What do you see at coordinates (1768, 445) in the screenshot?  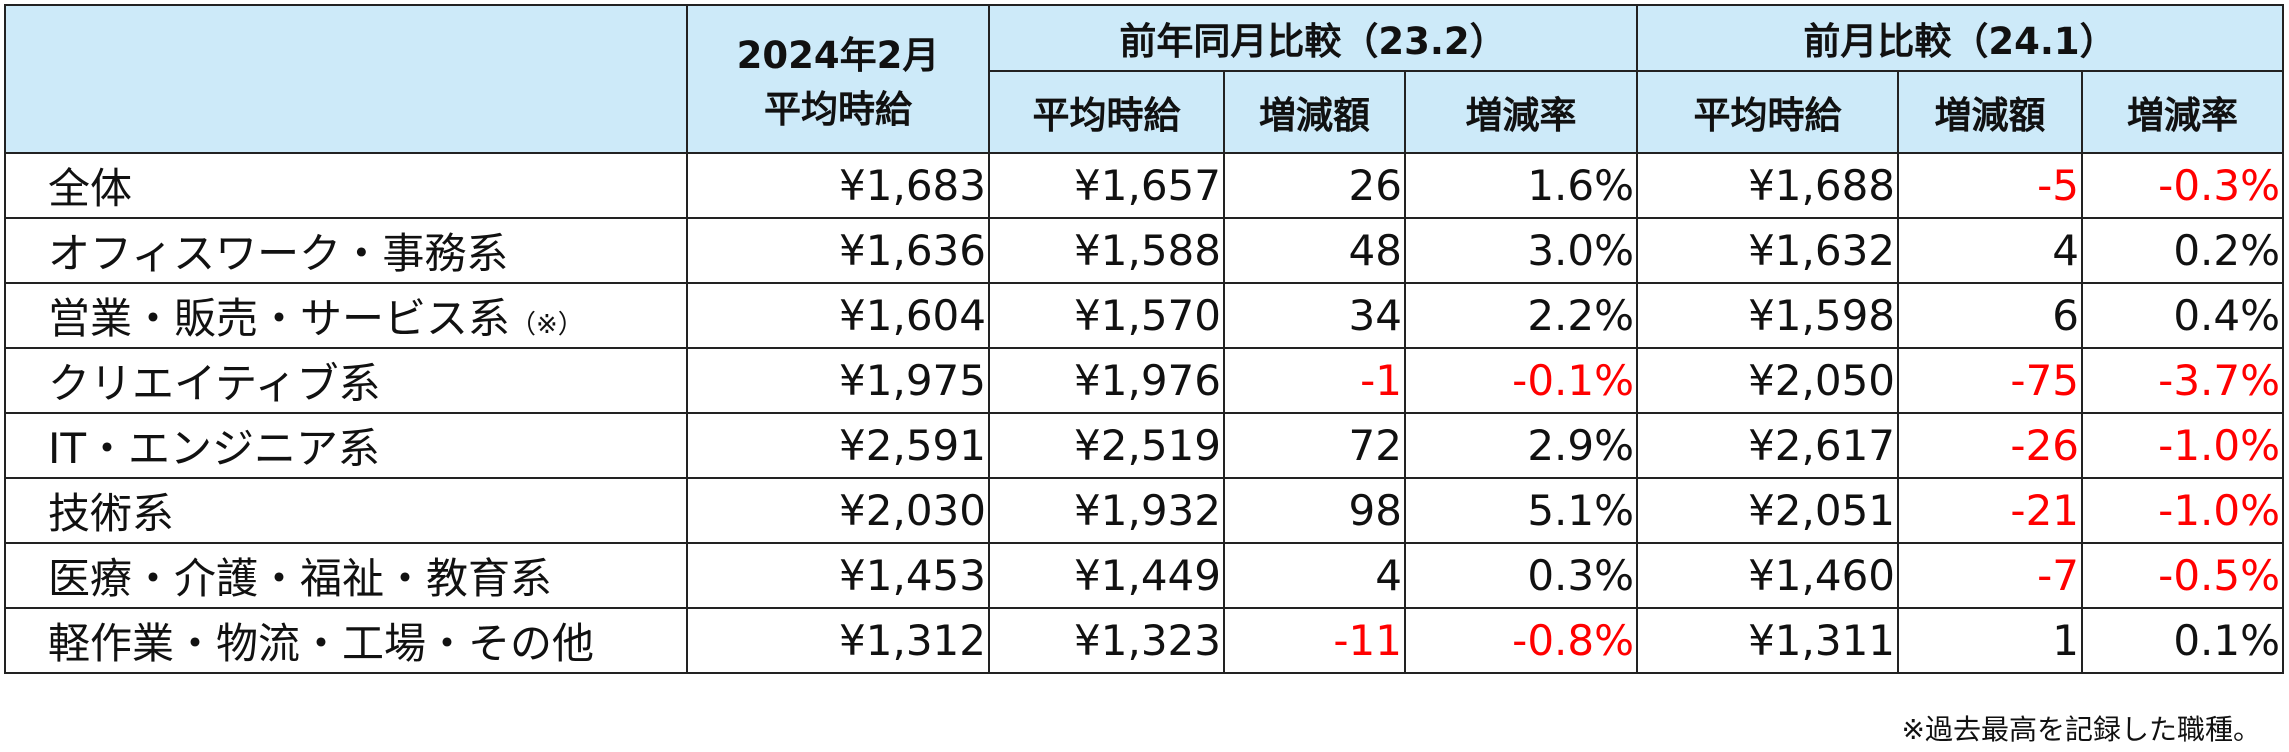 I see `value-cell: ¥2,617` at bounding box center [1768, 445].